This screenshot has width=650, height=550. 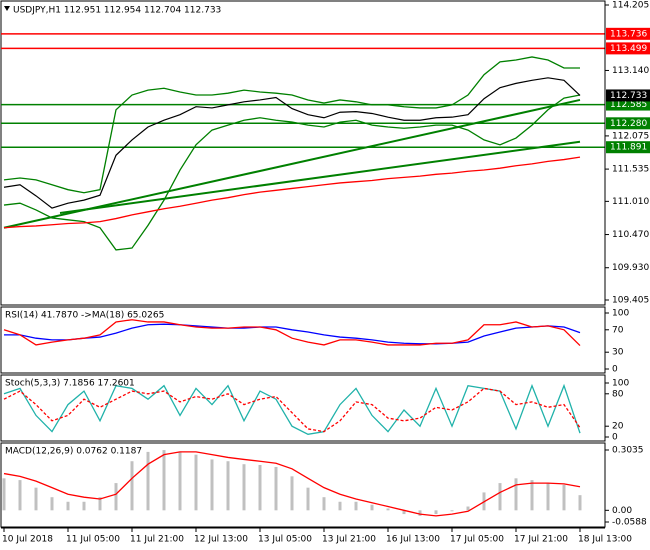 What do you see at coordinates (27, 540) in the screenshot?
I see `x-tick-label: 10 Jul 2018` at bounding box center [27, 540].